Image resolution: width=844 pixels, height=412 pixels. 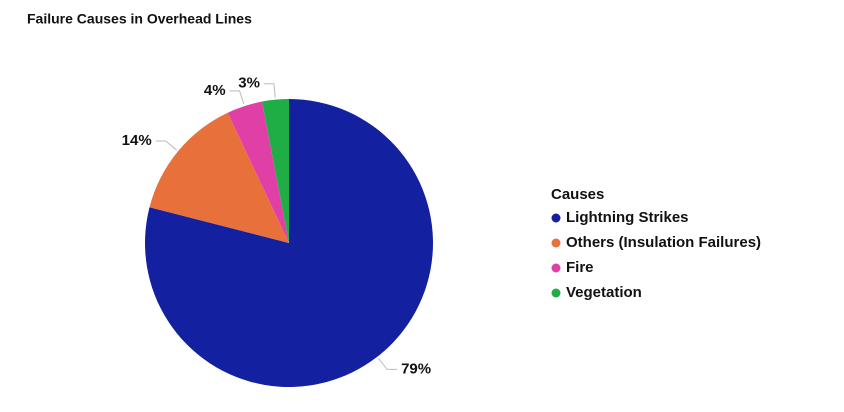 I want to click on data-label: 79%, so click(x=416, y=368).